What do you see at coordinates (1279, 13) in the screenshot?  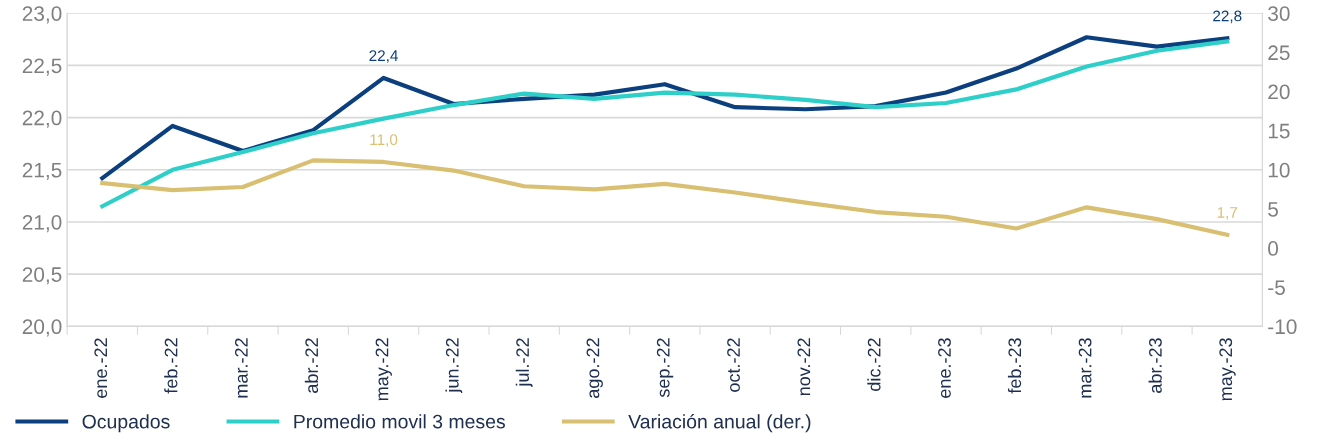 I see `y2-tick-label: 30` at bounding box center [1279, 13].